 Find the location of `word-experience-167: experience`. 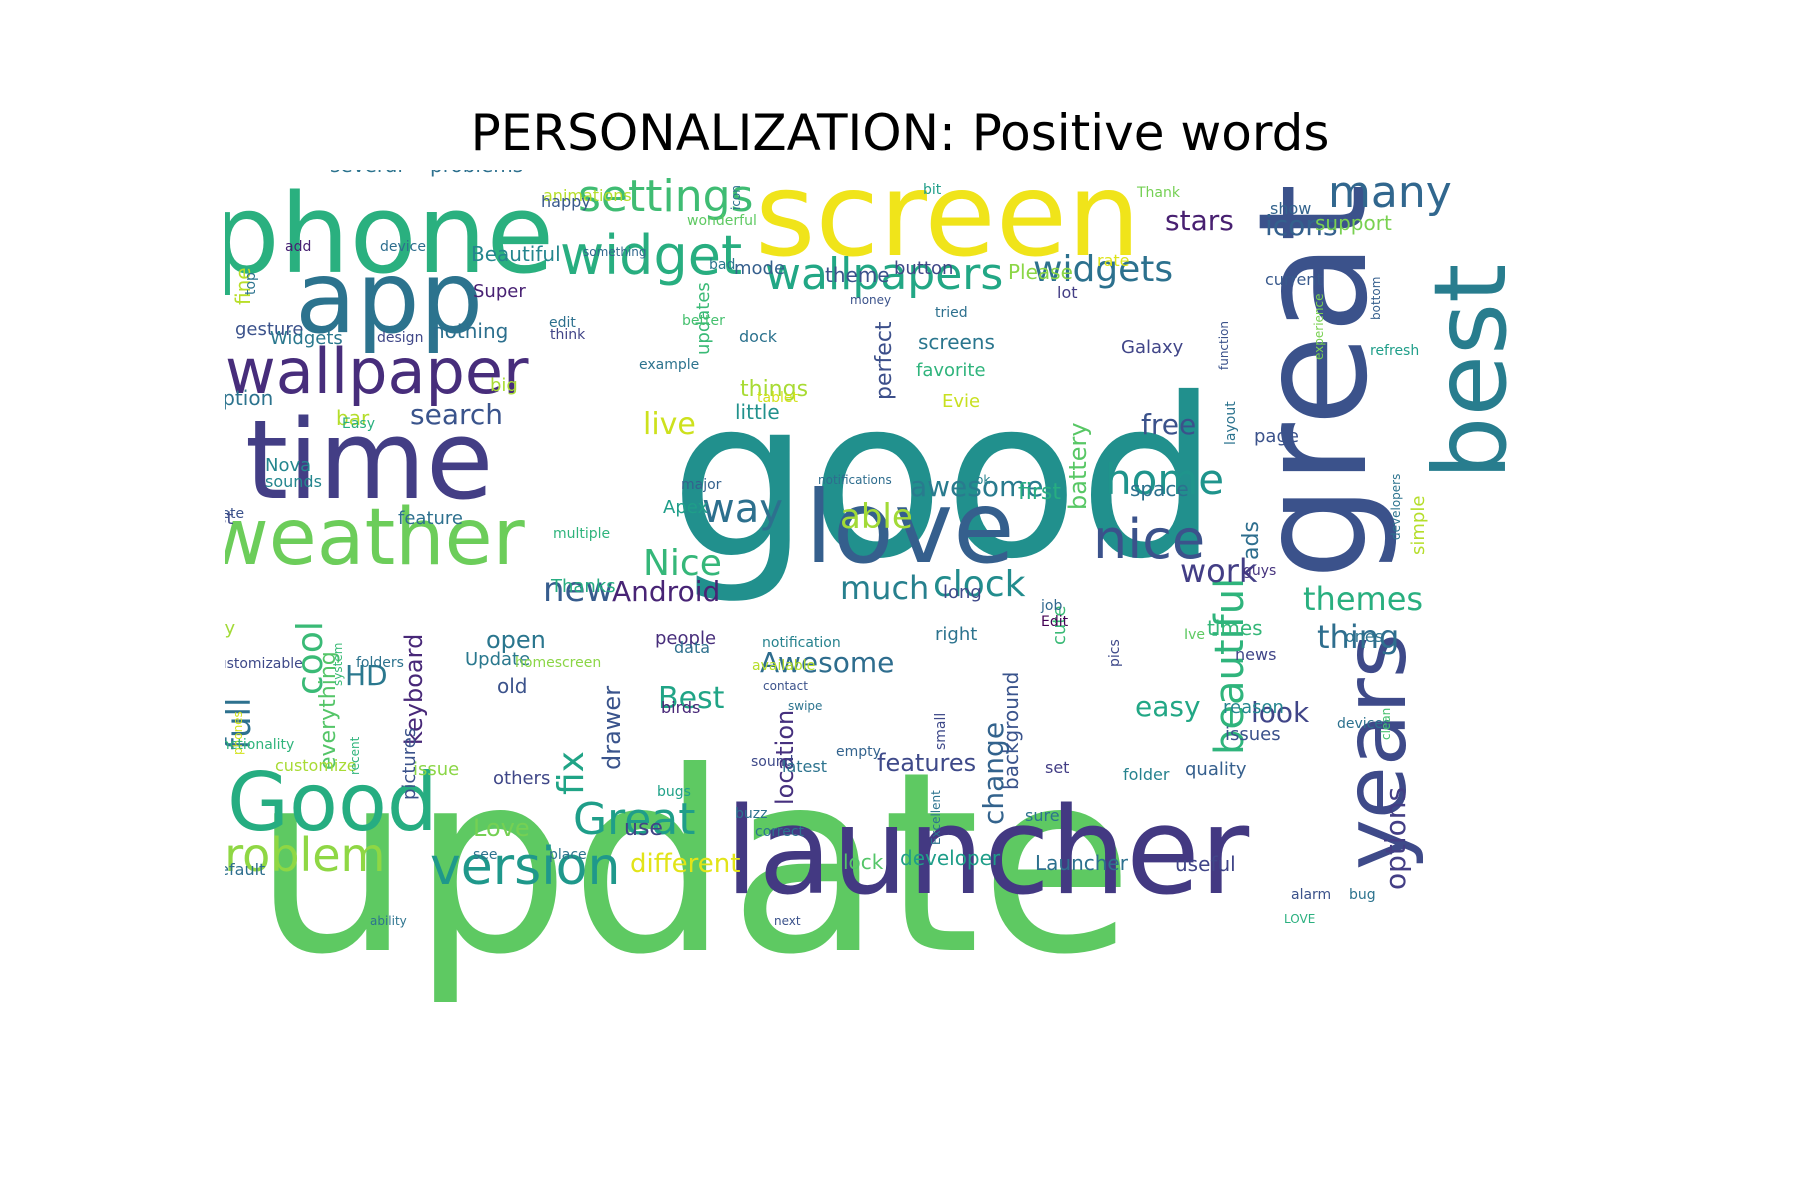

word-experience-167: experience is located at coordinates (1319, 326).